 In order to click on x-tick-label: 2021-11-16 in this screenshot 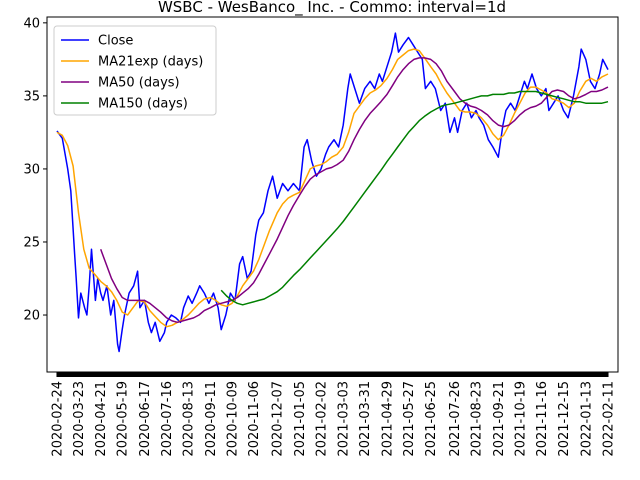, I will do `click(542, 419)`.